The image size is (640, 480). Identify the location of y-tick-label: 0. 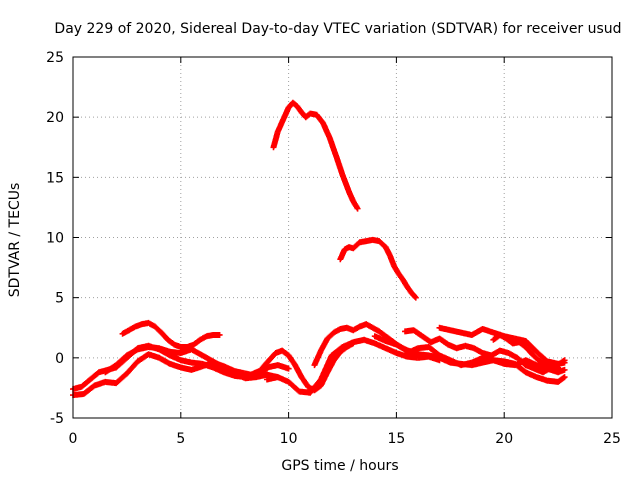
(59, 359).